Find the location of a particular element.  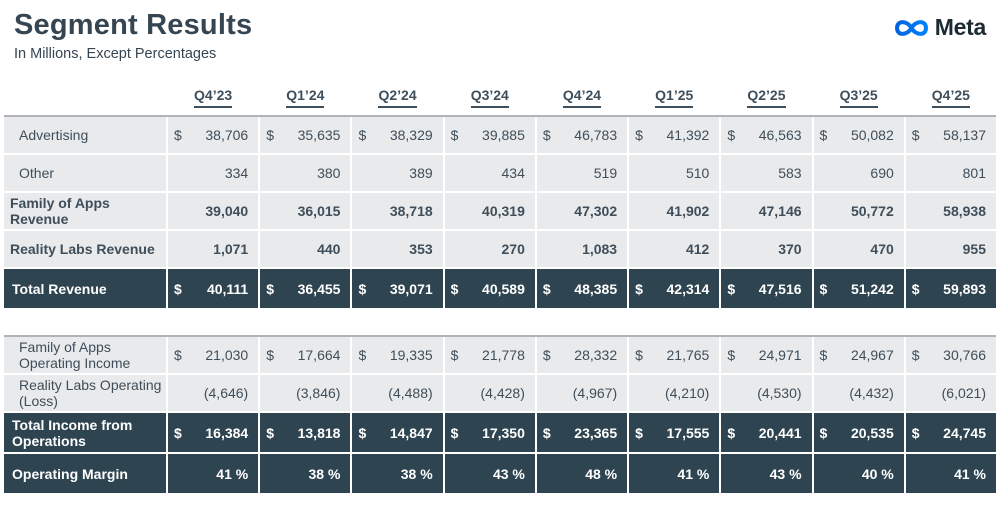

value-cell: (4,646) is located at coordinates (213, 393).